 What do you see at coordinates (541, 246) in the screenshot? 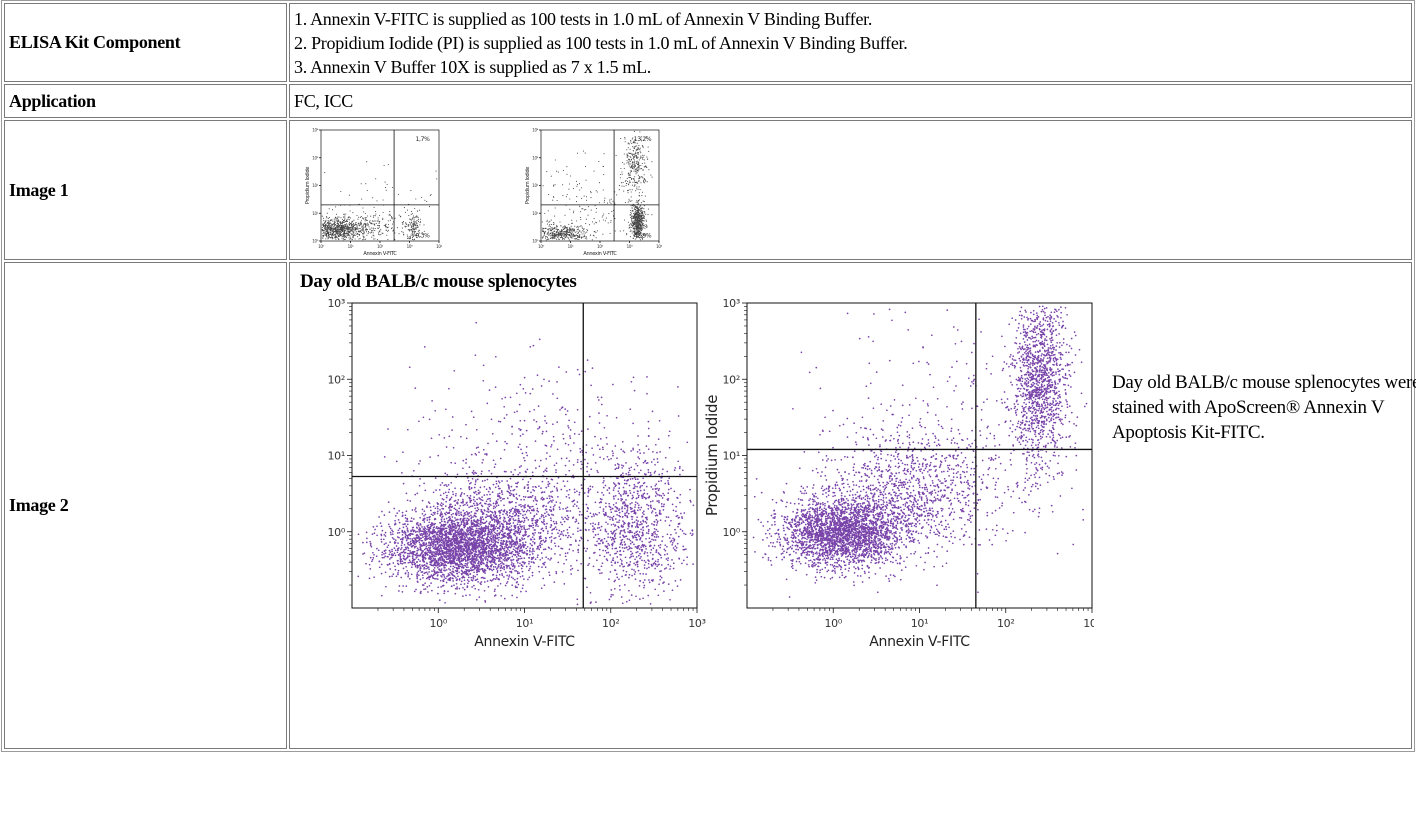
I see `x-tick-label: 10⁰` at bounding box center [541, 246].